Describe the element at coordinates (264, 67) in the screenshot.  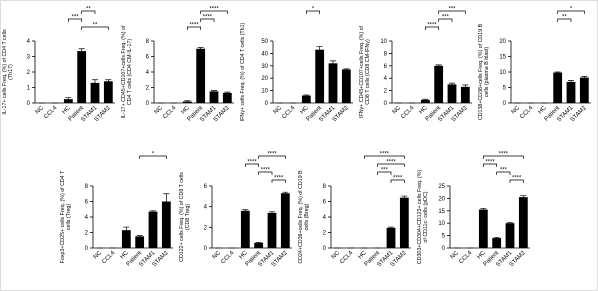
I see `y-tick-label: 30` at that location.